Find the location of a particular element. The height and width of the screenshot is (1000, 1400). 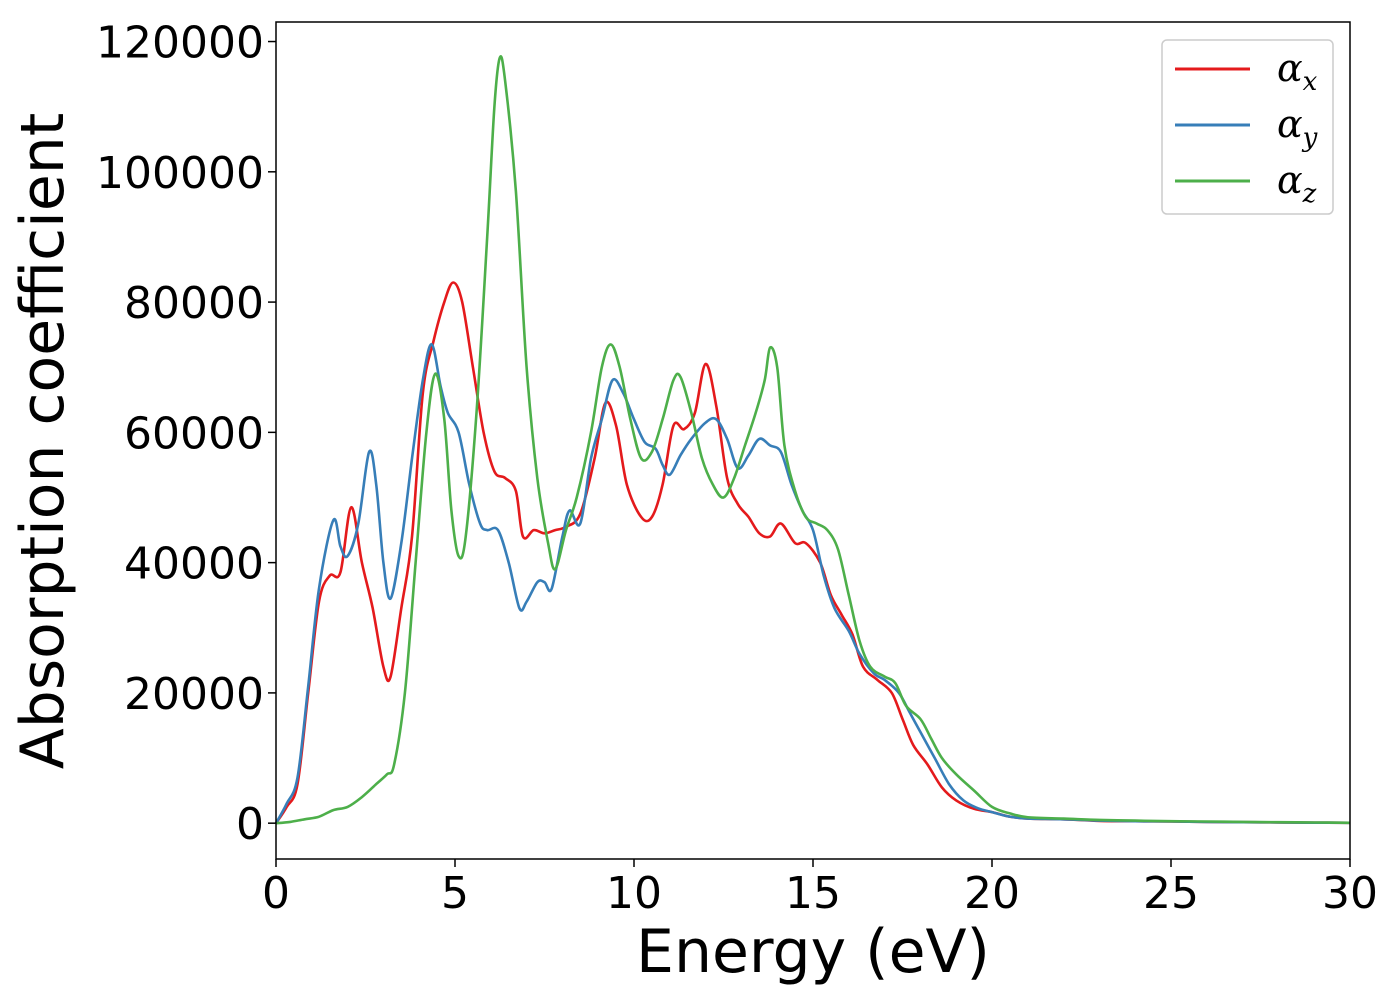

x-tick-label: 5 is located at coordinates (455, 893).